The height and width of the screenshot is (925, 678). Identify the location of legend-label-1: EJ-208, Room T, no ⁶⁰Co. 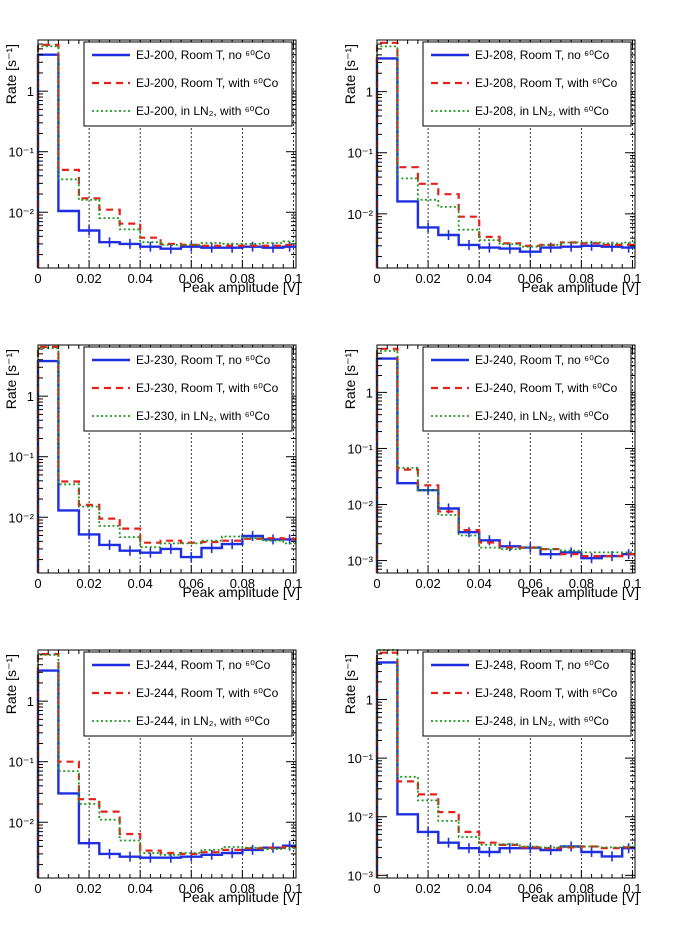
(542, 55).